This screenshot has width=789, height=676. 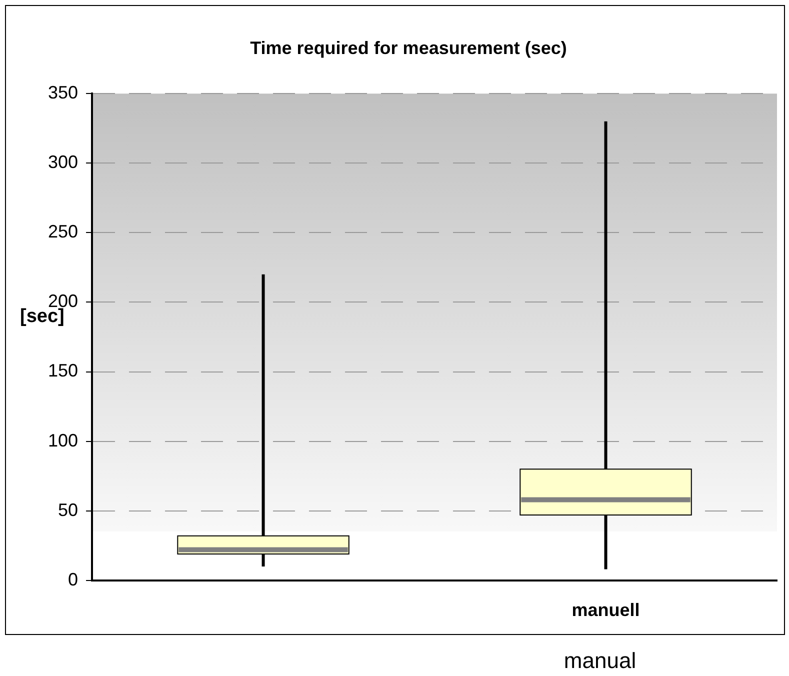 What do you see at coordinates (63, 232) in the screenshot?
I see `y-tick-label: 250` at bounding box center [63, 232].